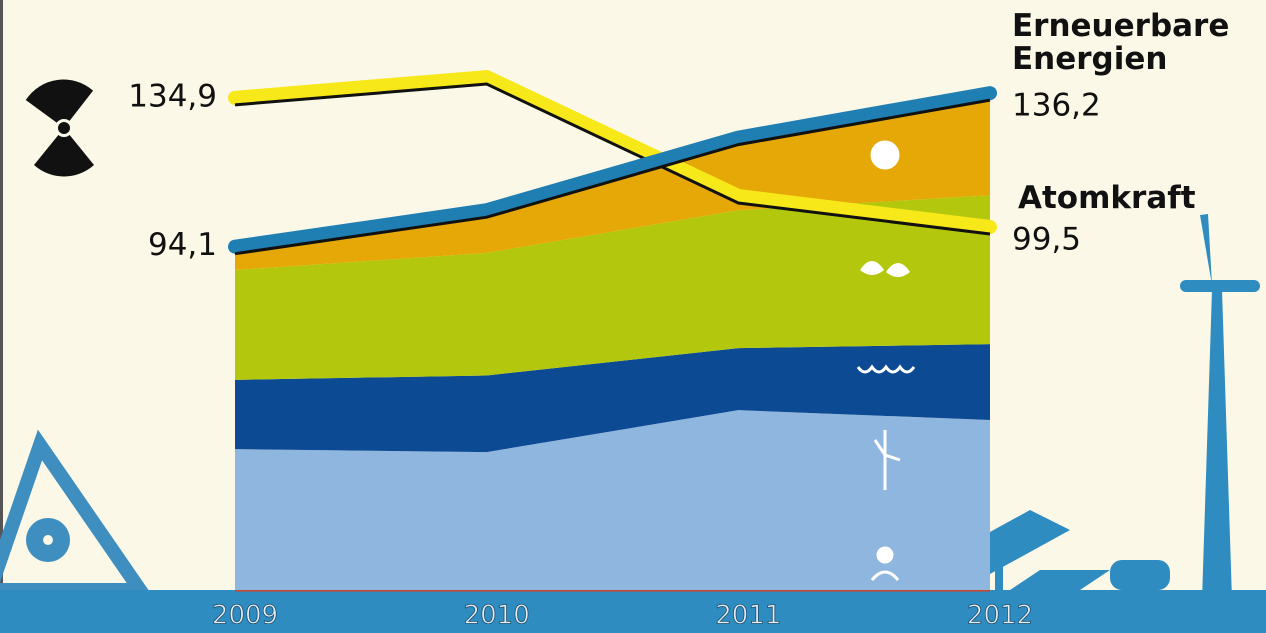  What do you see at coordinates (172, 96) in the screenshot?
I see `value-label: 134,9` at bounding box center [172, 96].